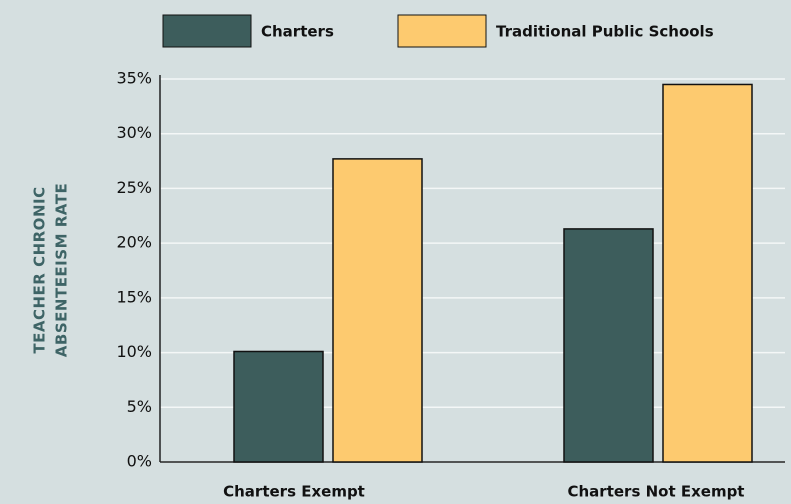  What do you see at coordinates (134, 132) in the screenshot?
I see `y-tick-label: 30%` at bounding box center [134, 132].